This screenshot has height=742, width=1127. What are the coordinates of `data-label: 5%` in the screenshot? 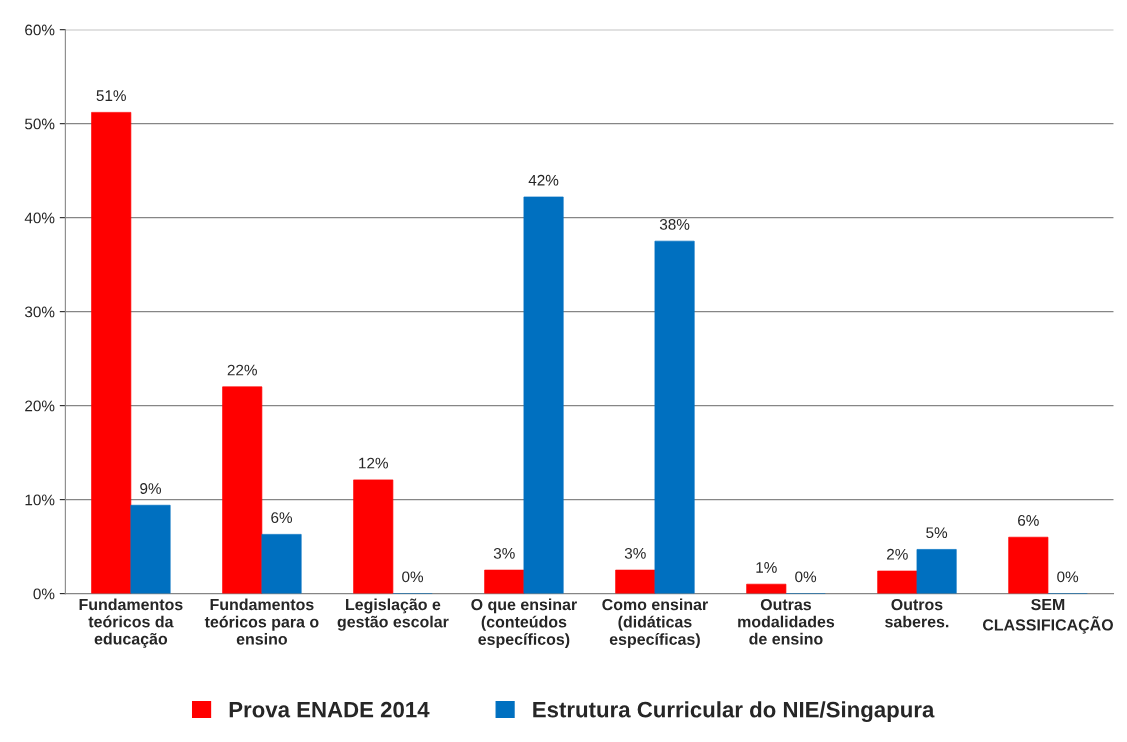 It's located at (937, 533).